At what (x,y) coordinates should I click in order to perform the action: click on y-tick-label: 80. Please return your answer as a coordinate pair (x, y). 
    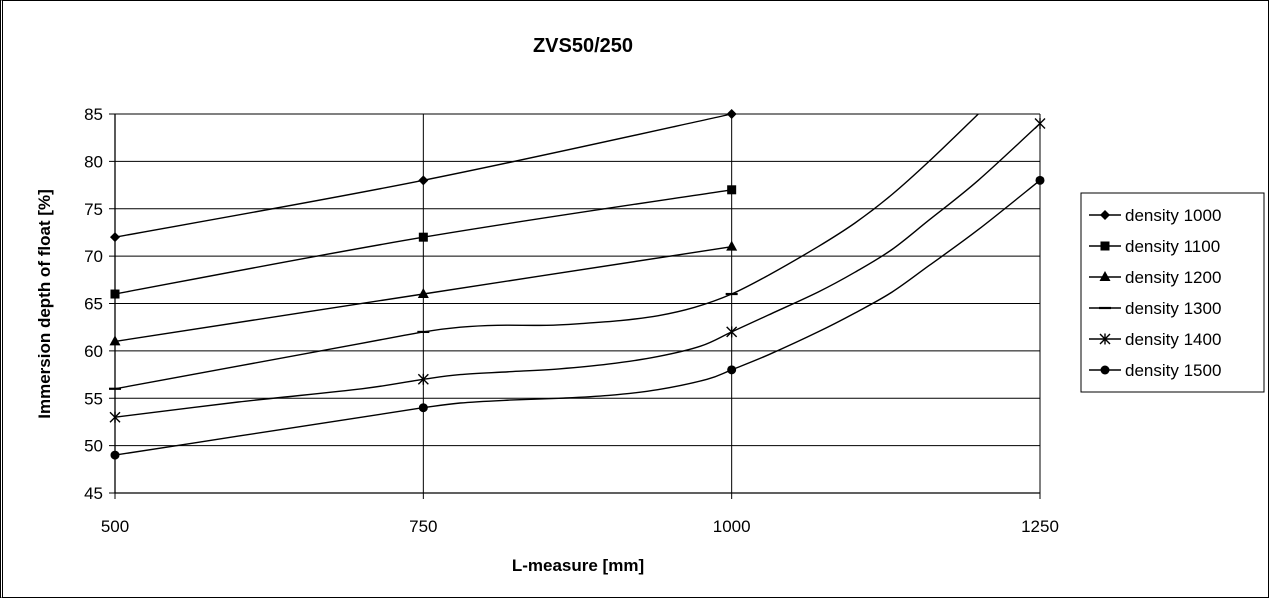
    Looking at the image, I should click on (93, 161).